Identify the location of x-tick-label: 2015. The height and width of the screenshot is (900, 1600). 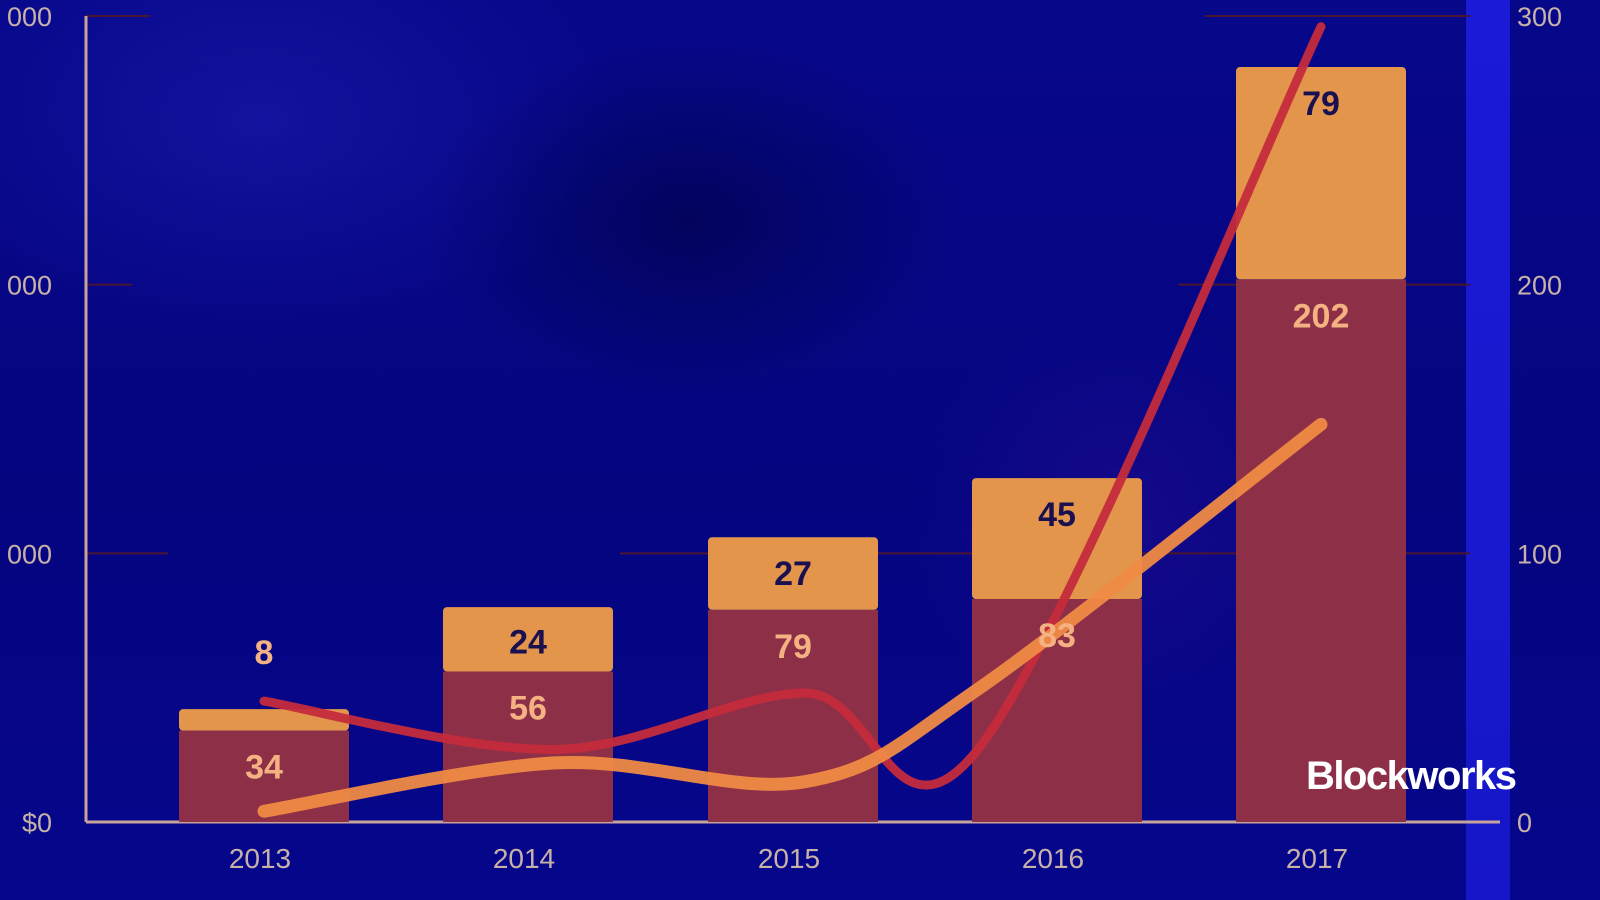
(789, 858).